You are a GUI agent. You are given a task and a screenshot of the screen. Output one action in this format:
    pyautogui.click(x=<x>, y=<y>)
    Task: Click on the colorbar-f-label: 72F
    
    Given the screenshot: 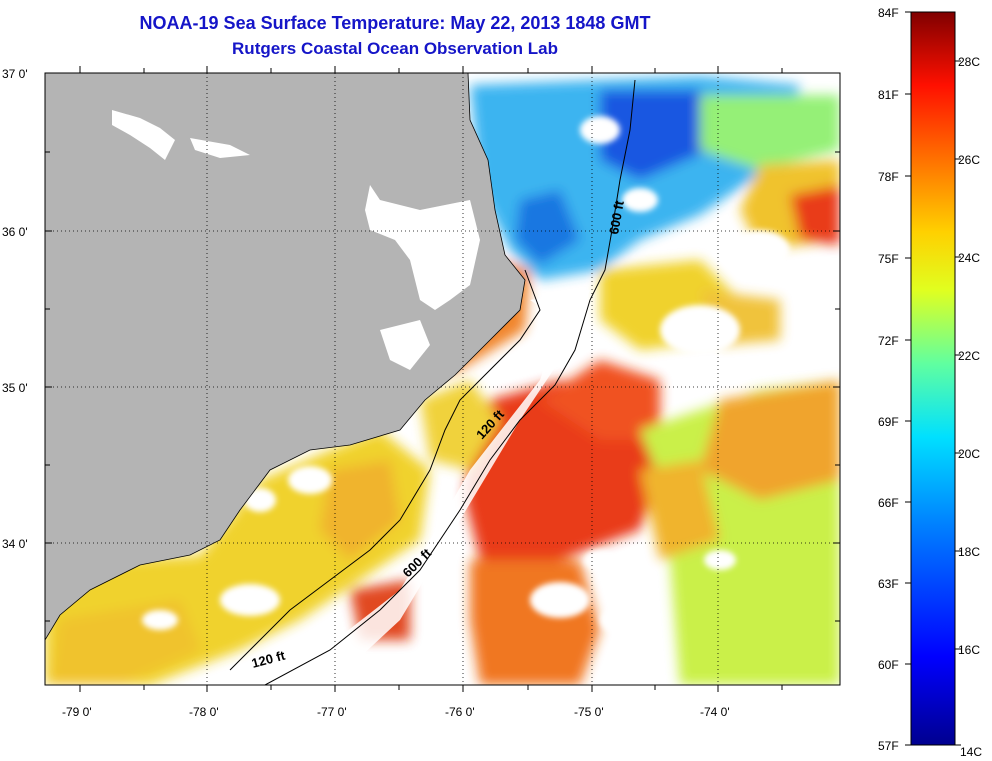 What is the action you would take?
    pyautogui.click(x=888, y=341)
    